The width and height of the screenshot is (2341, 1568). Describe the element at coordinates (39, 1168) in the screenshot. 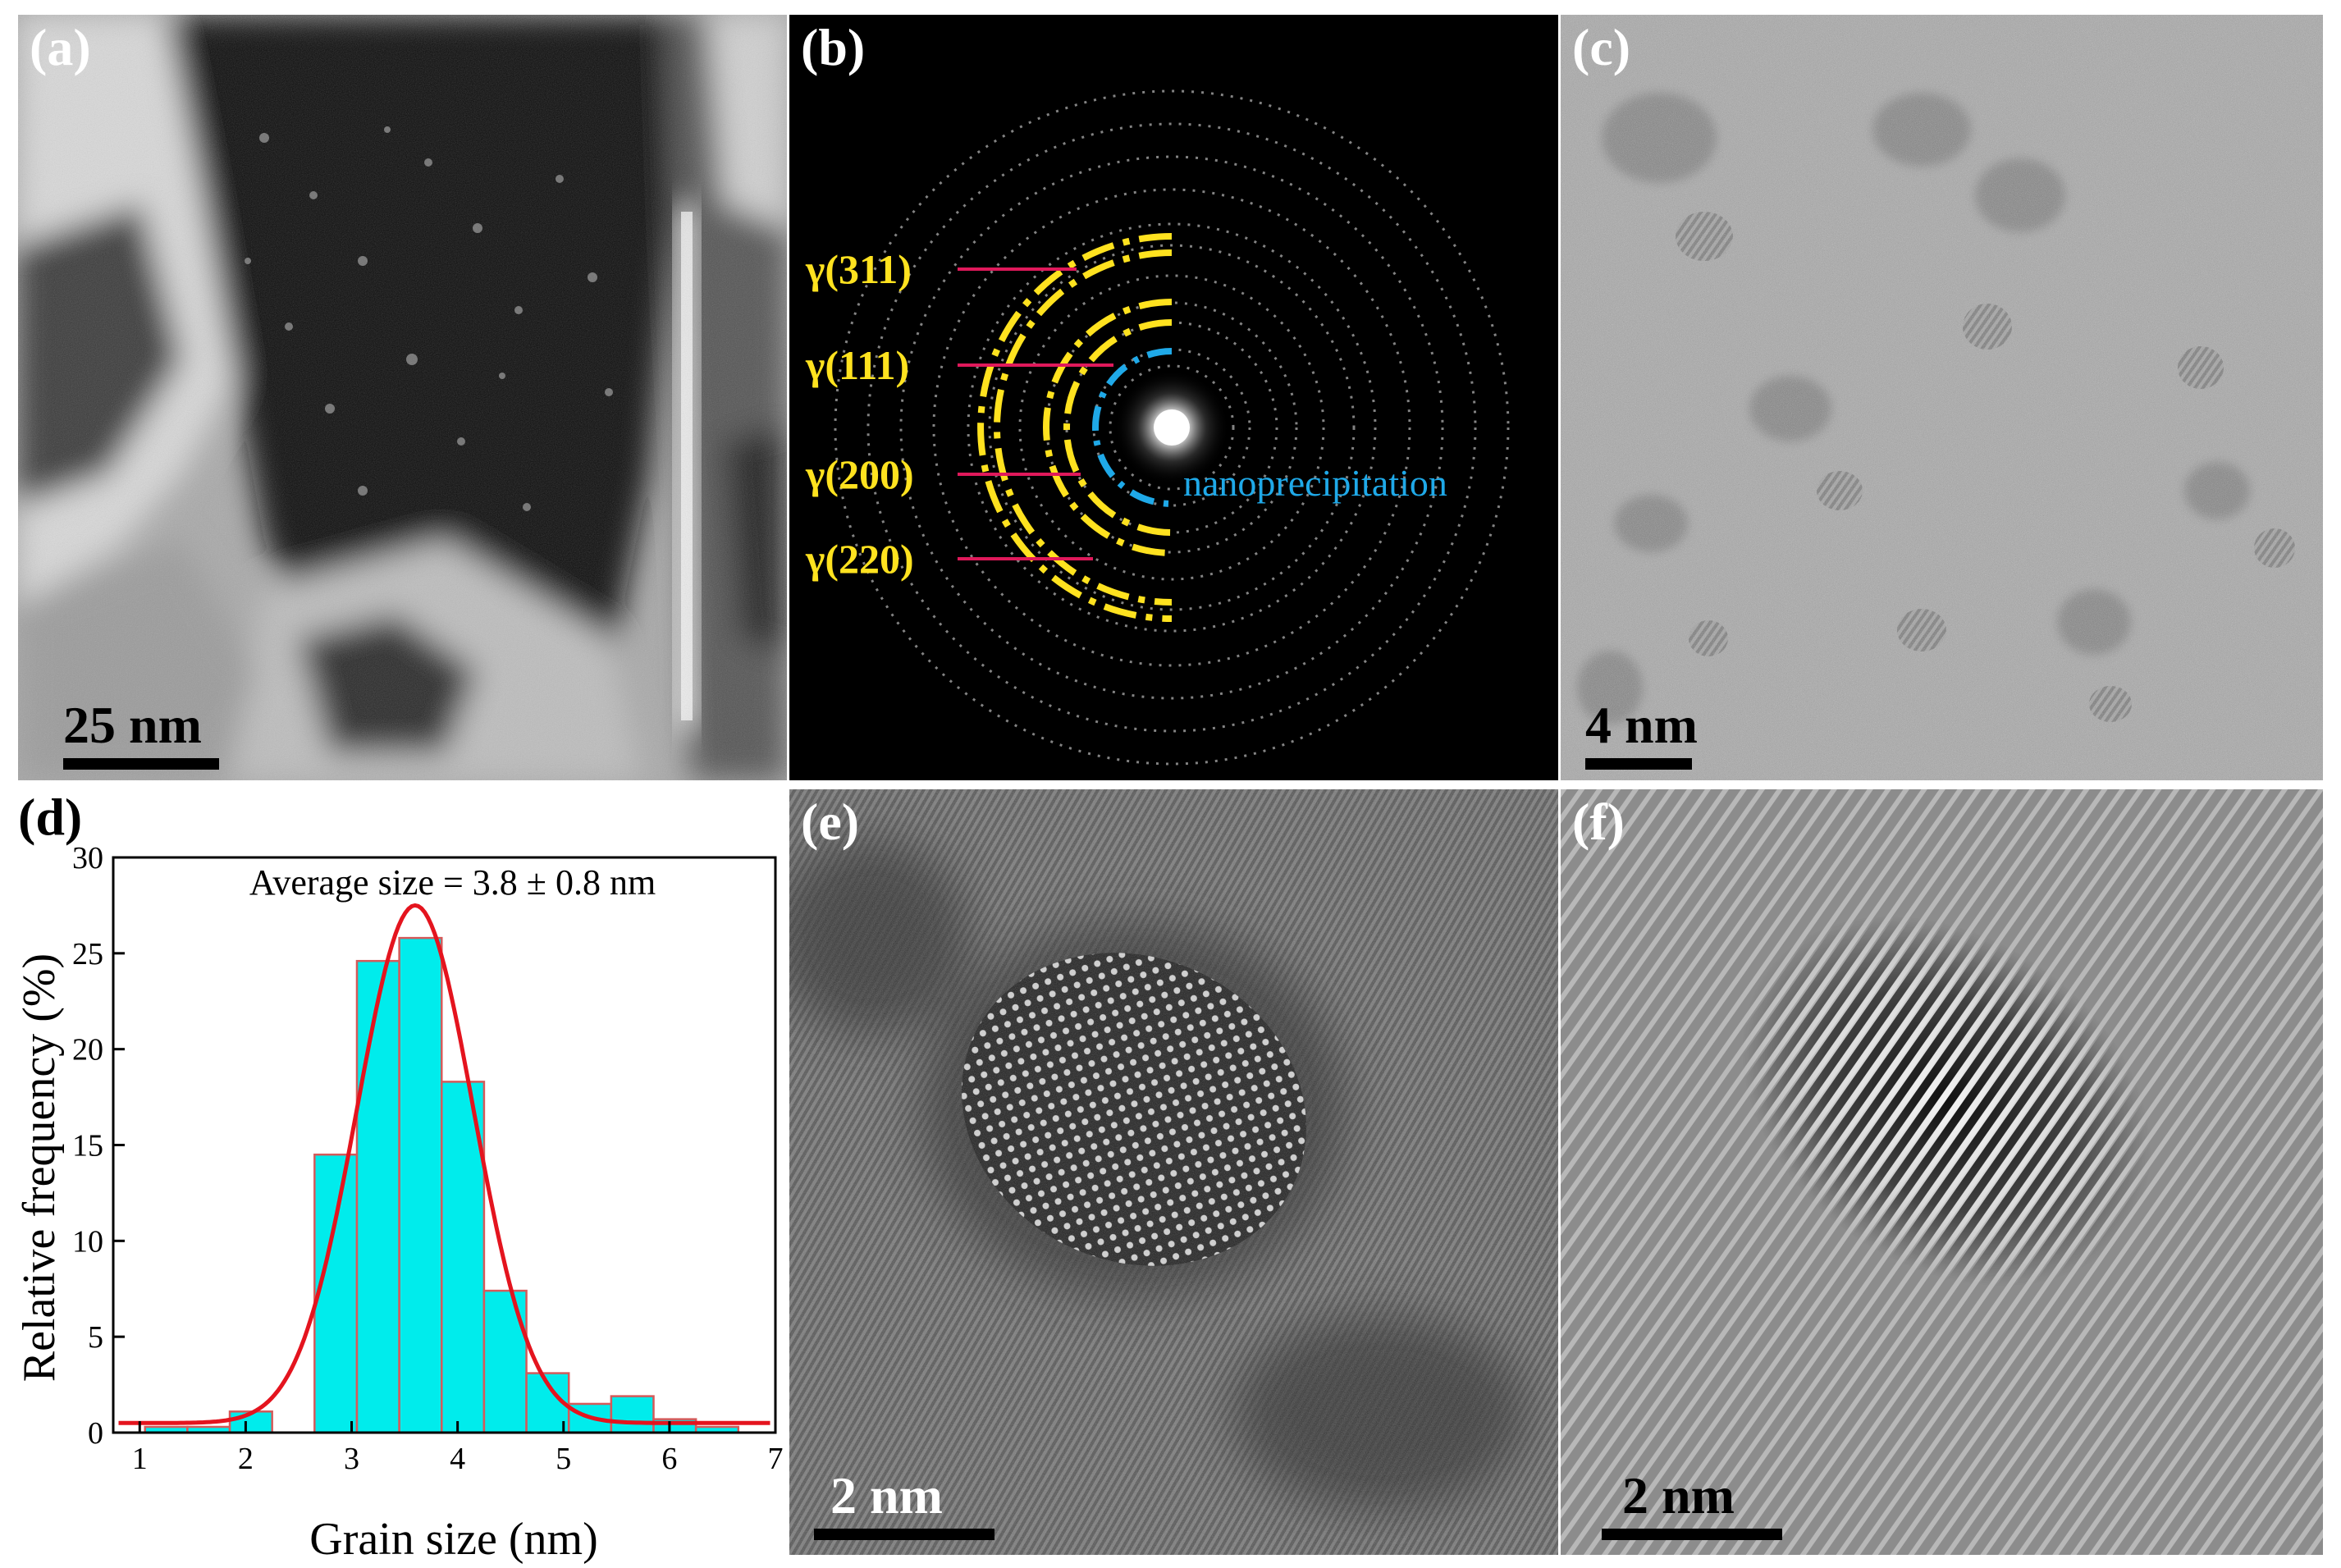

I see `y-axis-title: Relative frequency (%)` at that location.